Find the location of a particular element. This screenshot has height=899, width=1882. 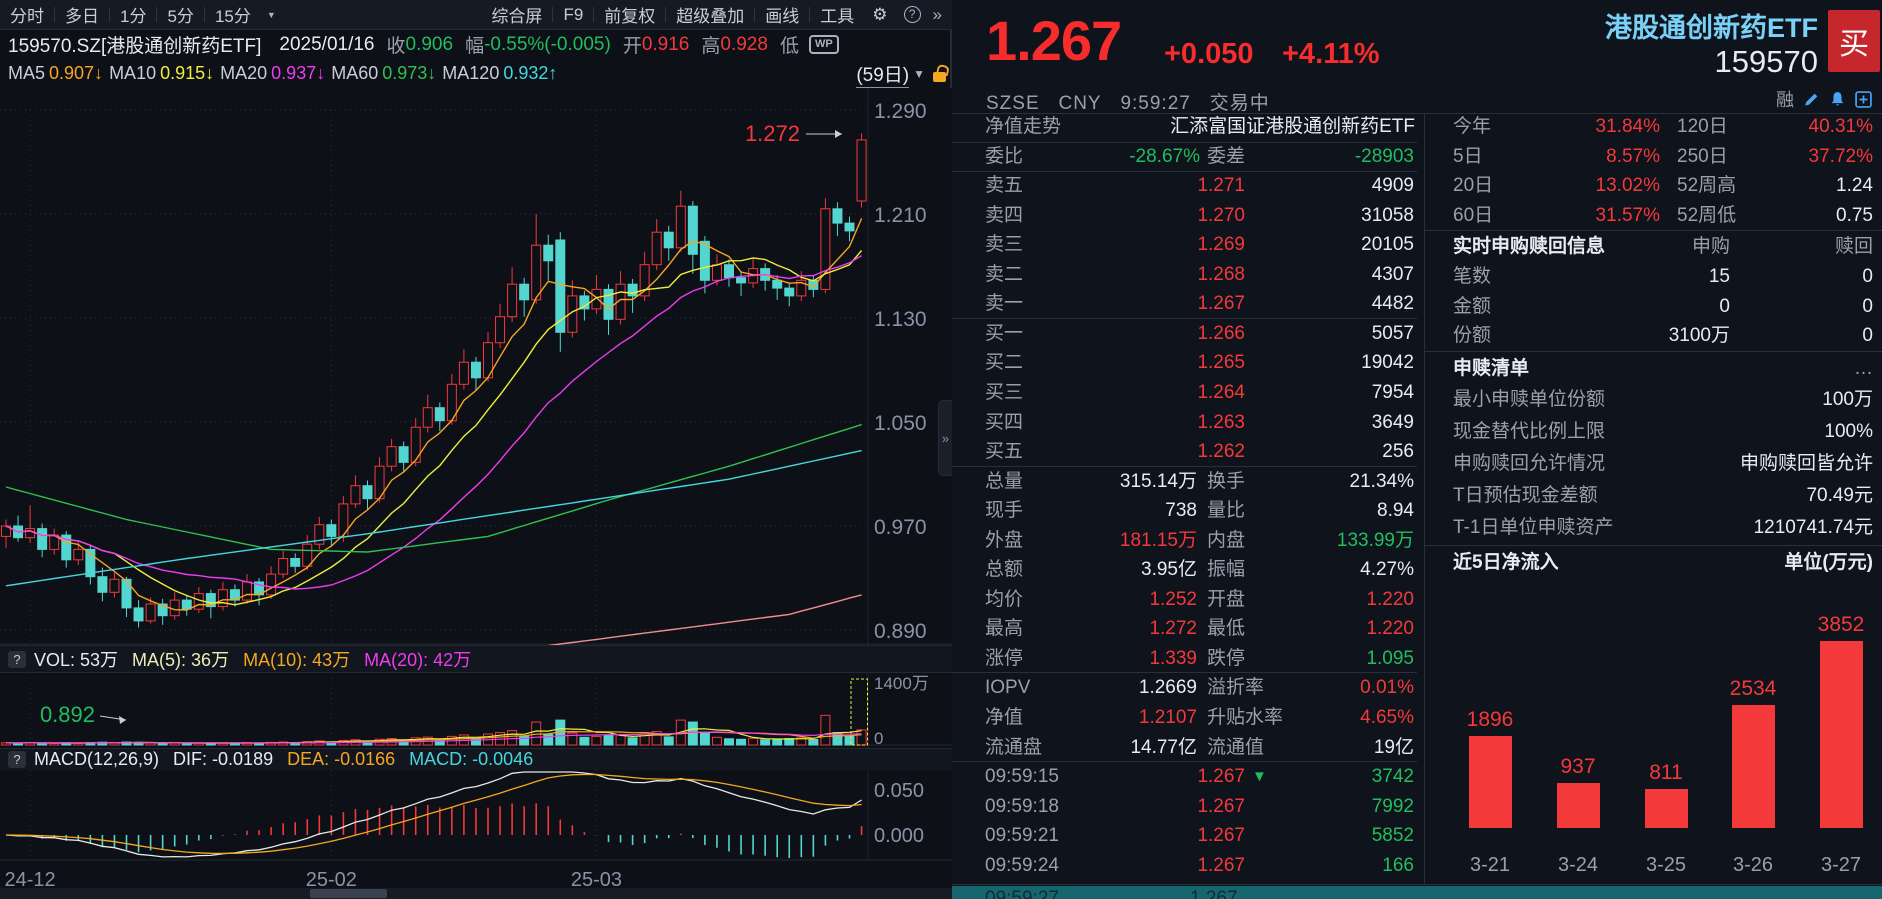

panel-collapse-handle: » is located at coordinates (945, 438).